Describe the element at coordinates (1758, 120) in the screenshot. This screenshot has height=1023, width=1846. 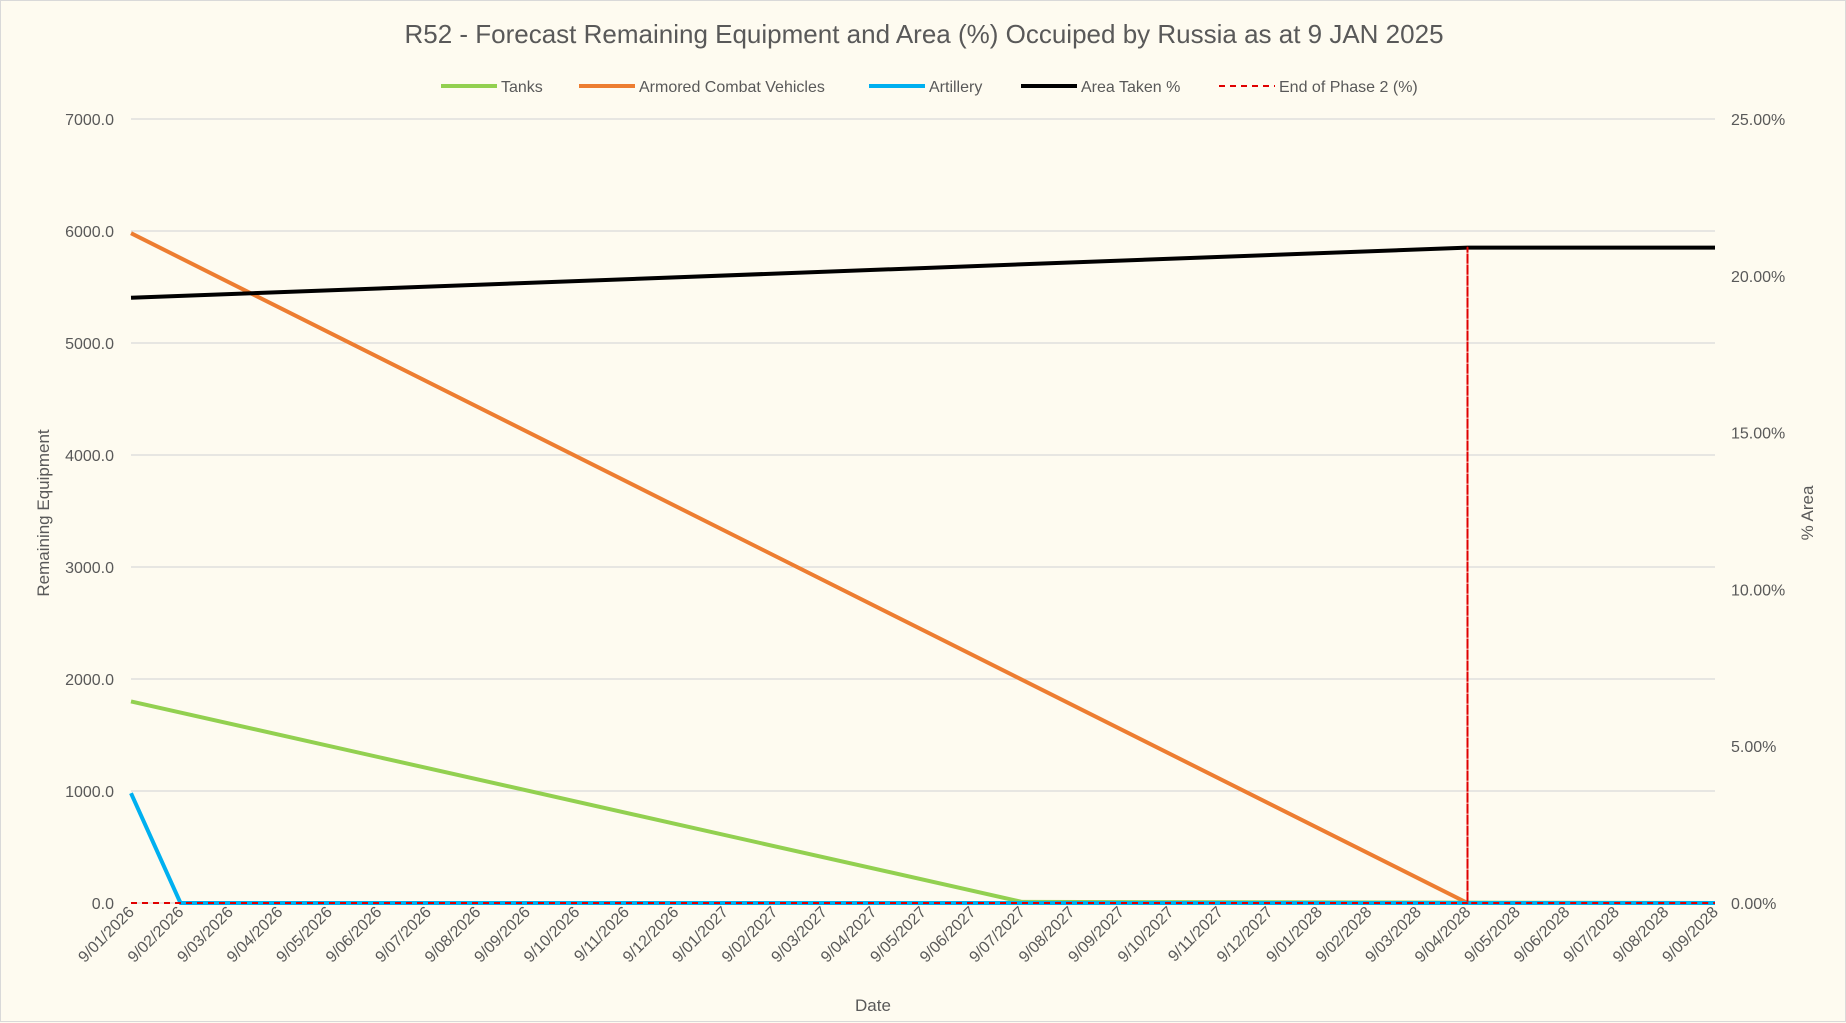
I see `y2-tick-label: 25.00%` at that location.